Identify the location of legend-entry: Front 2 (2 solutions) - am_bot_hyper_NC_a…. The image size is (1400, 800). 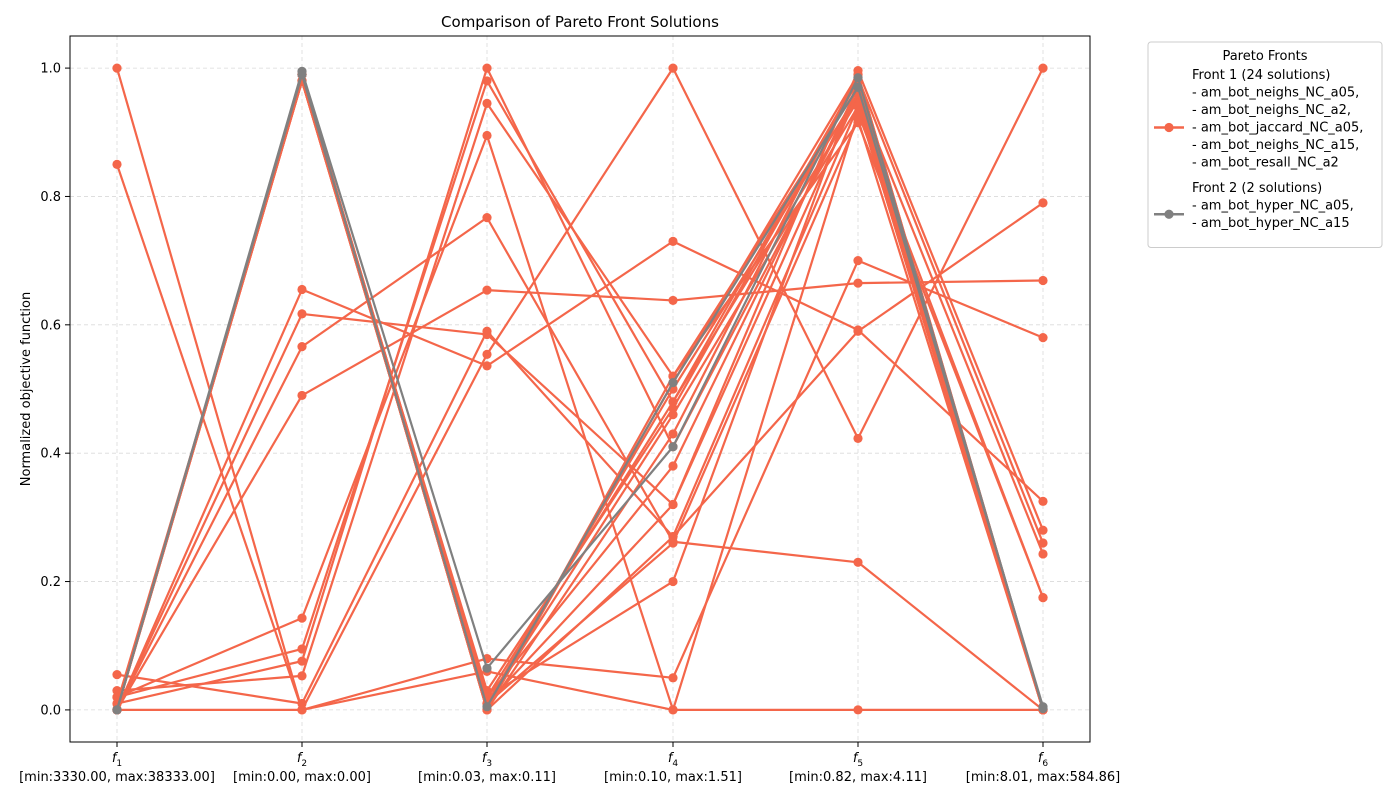
(1254, 206).